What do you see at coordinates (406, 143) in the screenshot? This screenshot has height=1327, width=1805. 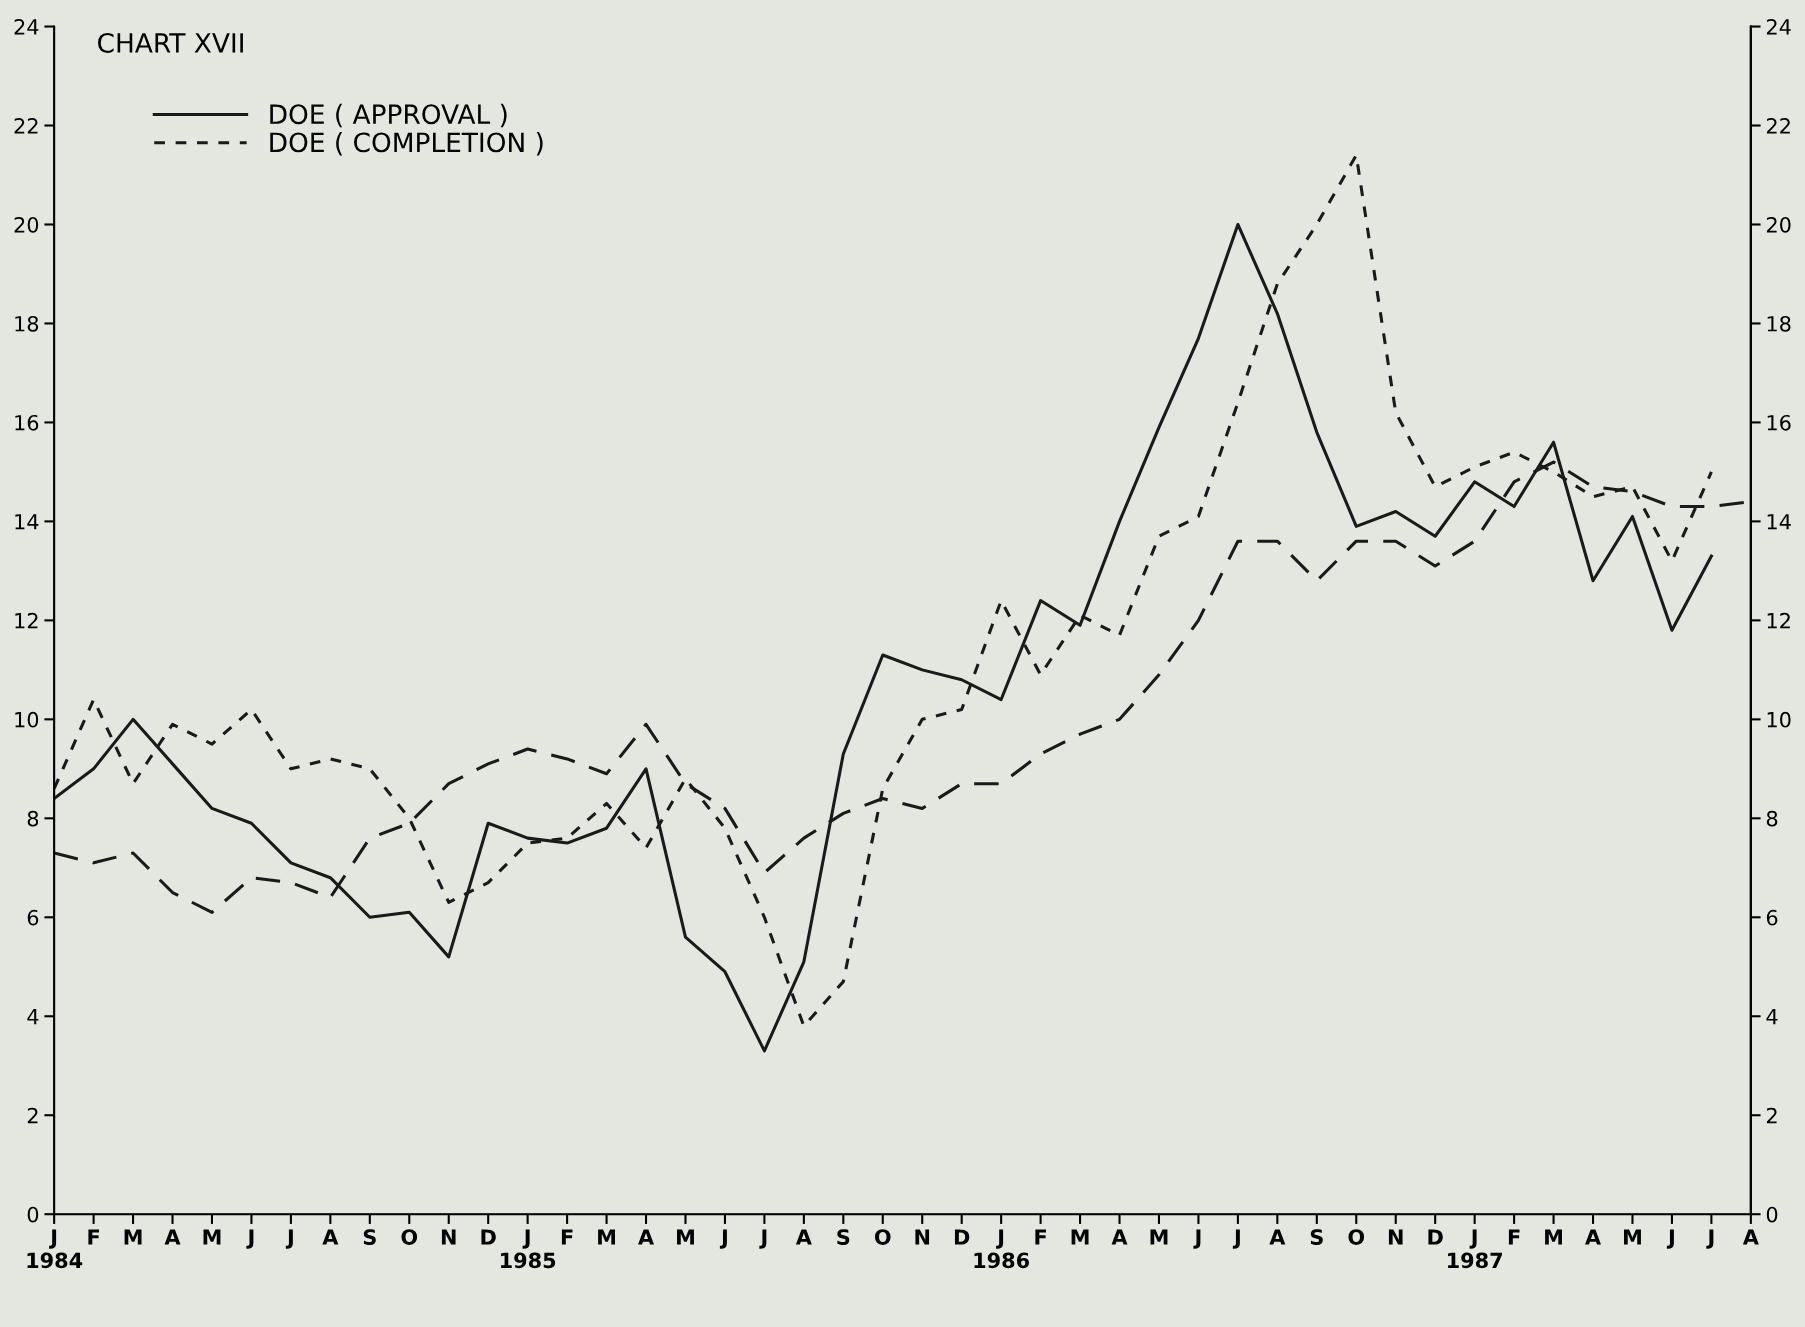 I see `legend-label: DOE ( COMPLETION )` at bounding box center [406, 143].